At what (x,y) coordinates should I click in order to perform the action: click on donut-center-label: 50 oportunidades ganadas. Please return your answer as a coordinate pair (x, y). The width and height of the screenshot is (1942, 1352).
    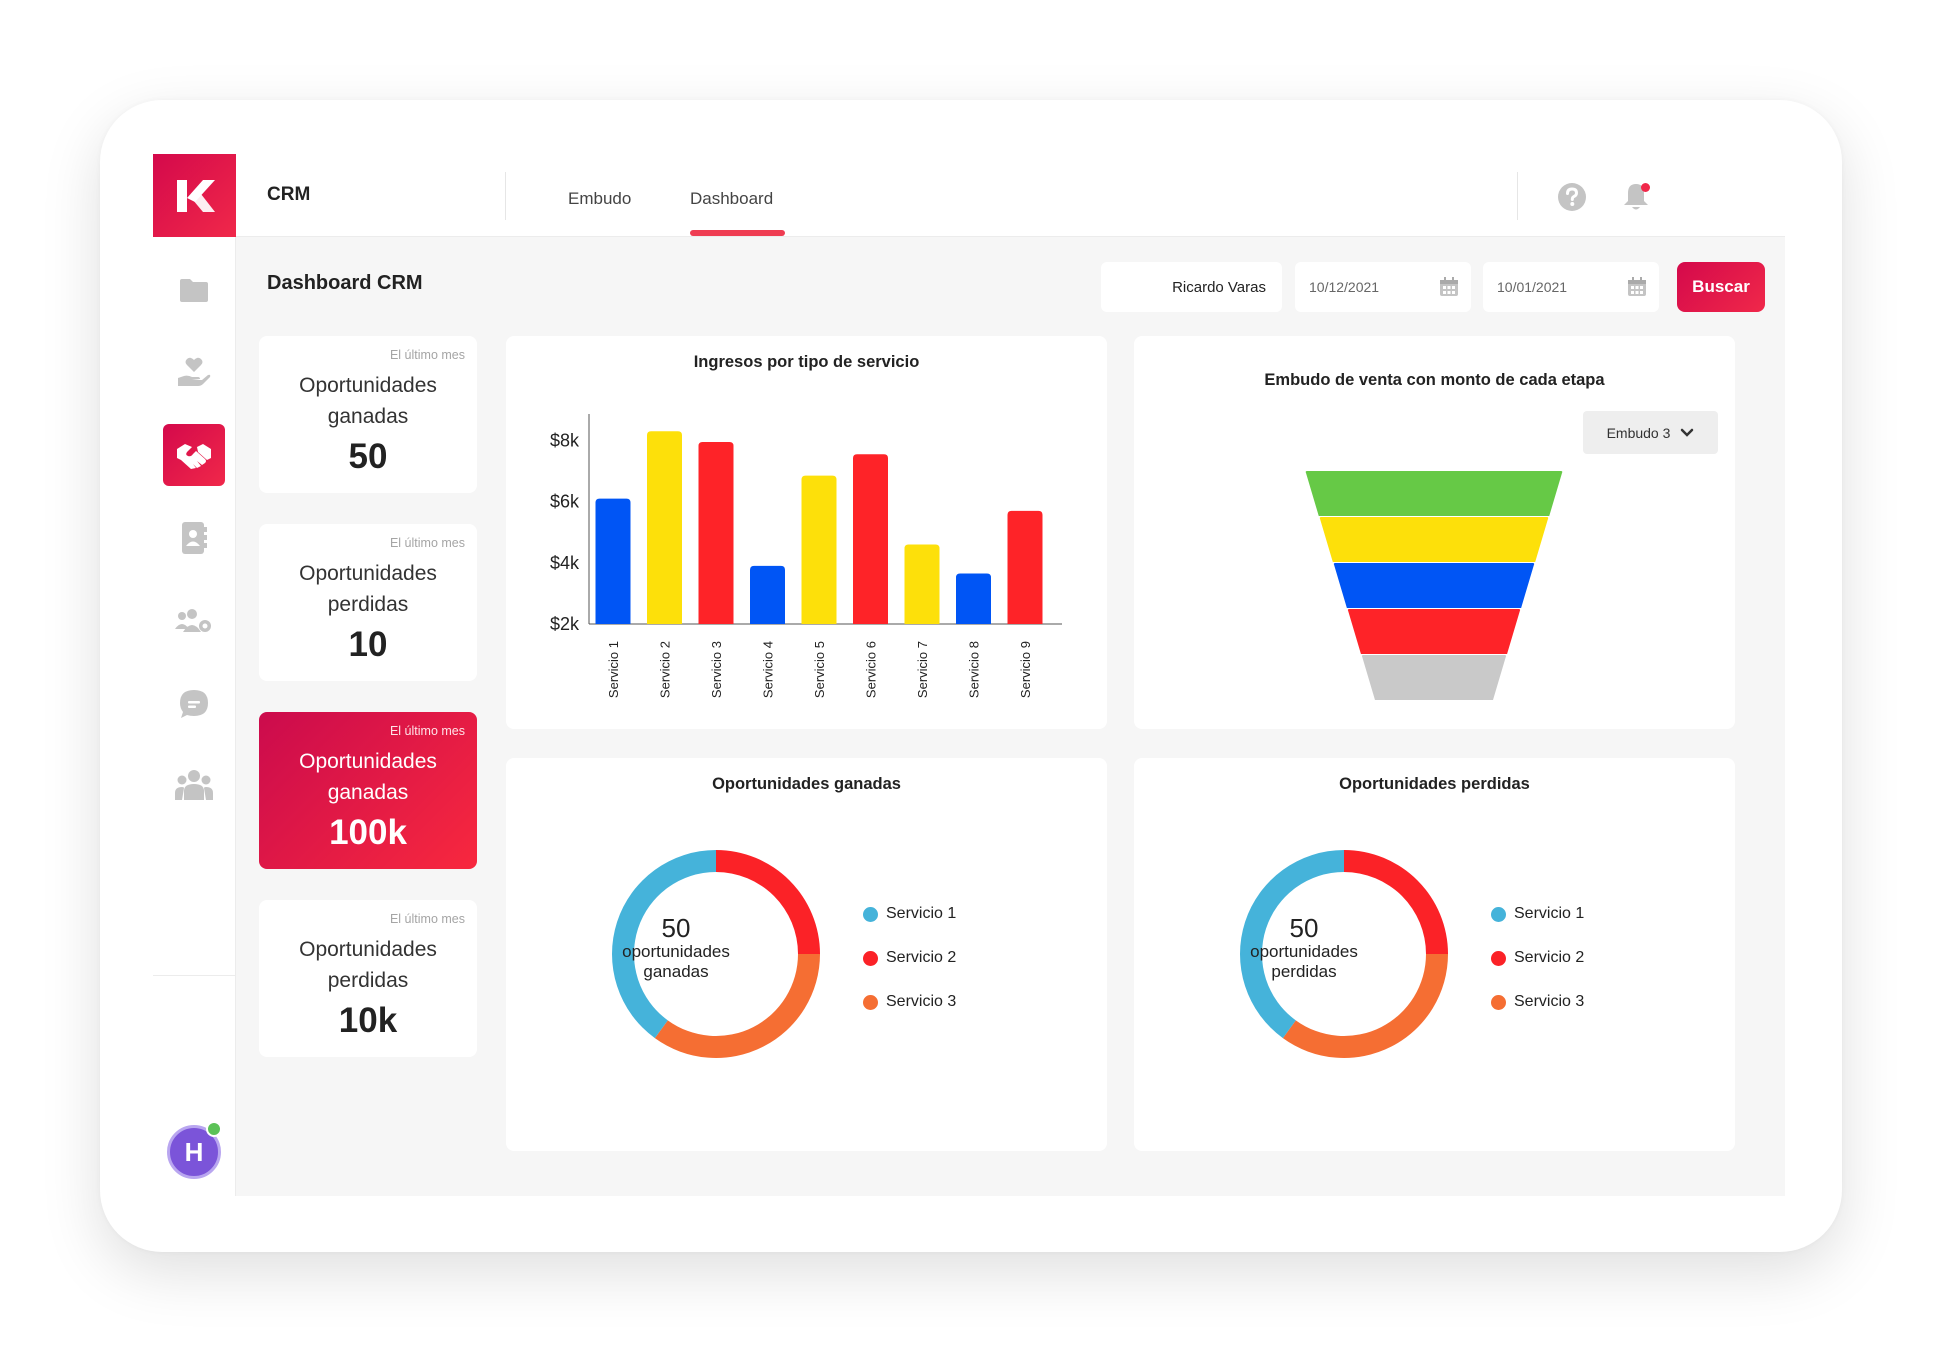
    Looking at the image, I should click on (676, 948).